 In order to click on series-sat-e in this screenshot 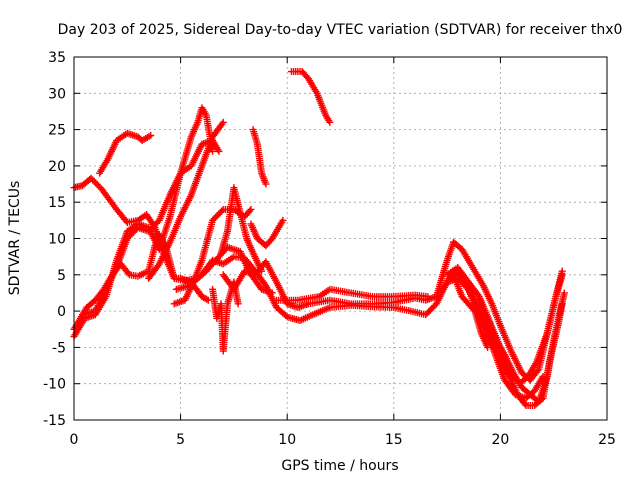, I will do `click(125, 153)`.